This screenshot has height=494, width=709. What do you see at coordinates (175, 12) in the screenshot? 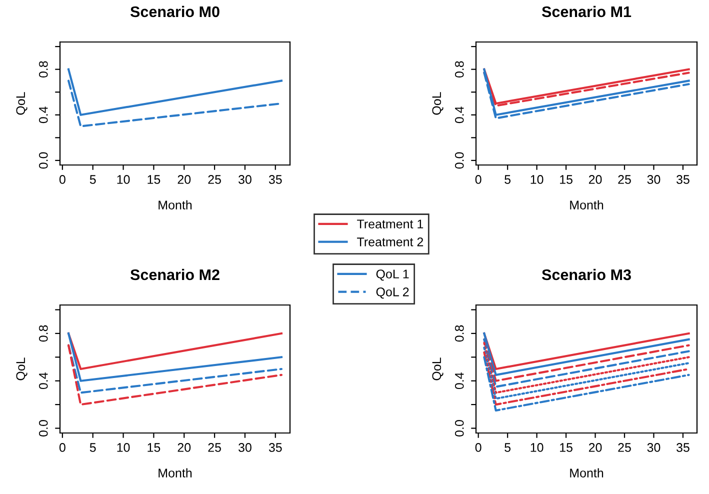
I see `chart-title: Scenario M0` at bounding box center [175, 12].